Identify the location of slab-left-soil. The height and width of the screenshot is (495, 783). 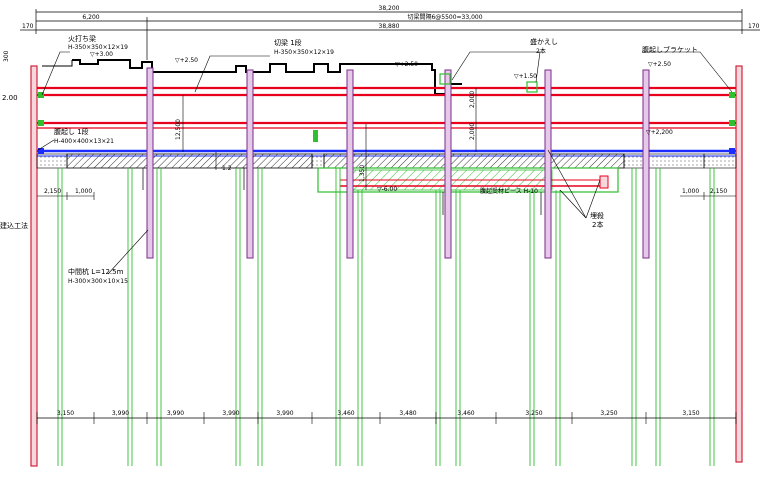
(52, 161).